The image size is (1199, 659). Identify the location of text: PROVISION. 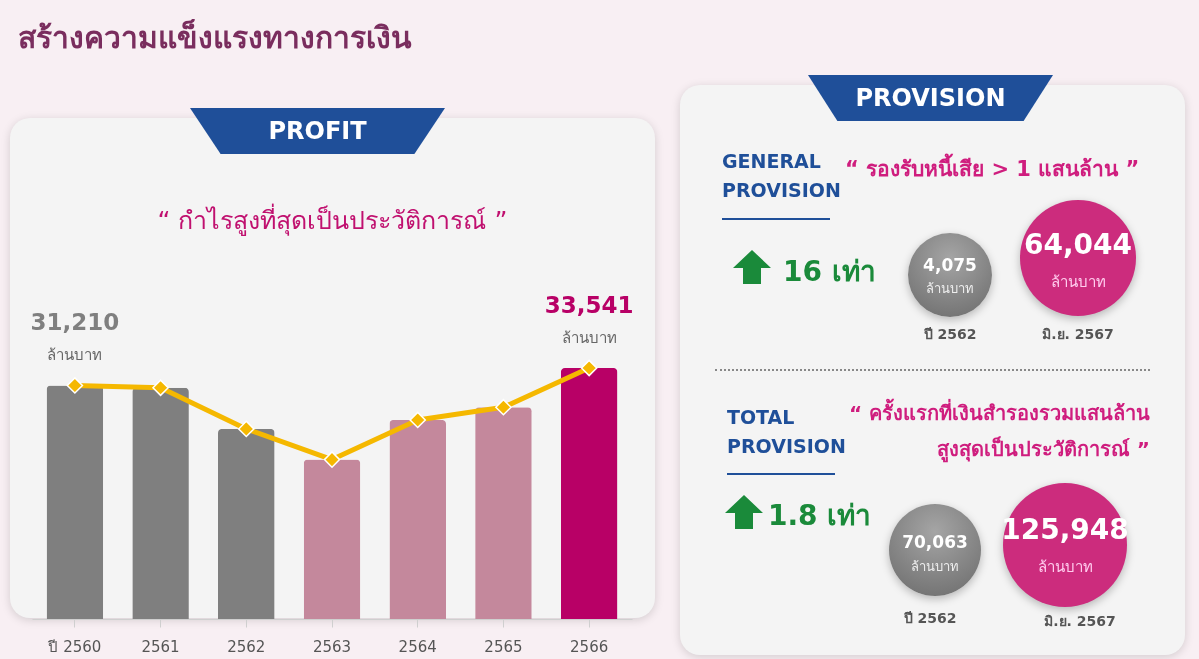
(930, 98).